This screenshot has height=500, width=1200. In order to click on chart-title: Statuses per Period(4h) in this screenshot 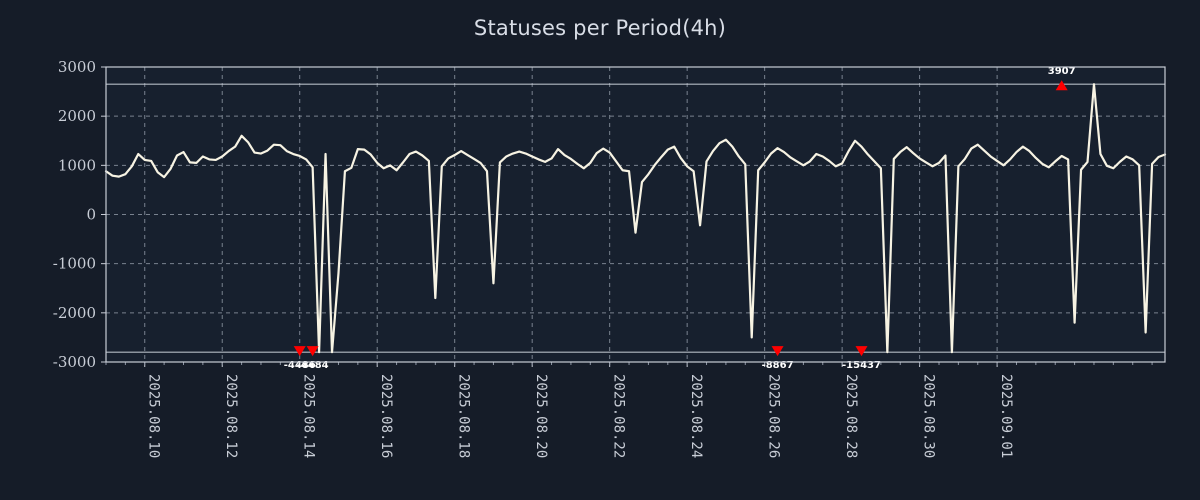, I will do `click(600, 28)`.